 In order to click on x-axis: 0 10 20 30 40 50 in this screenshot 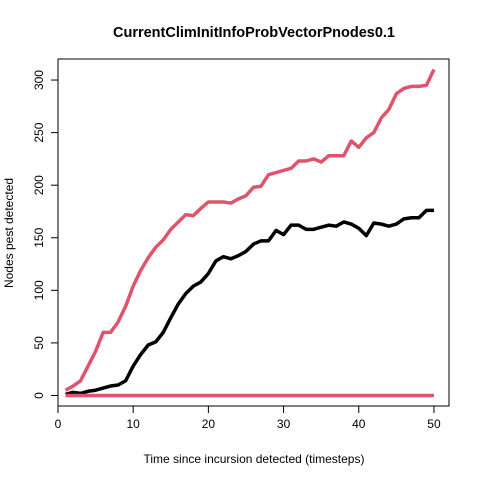, I will do `click(248, 418)`.